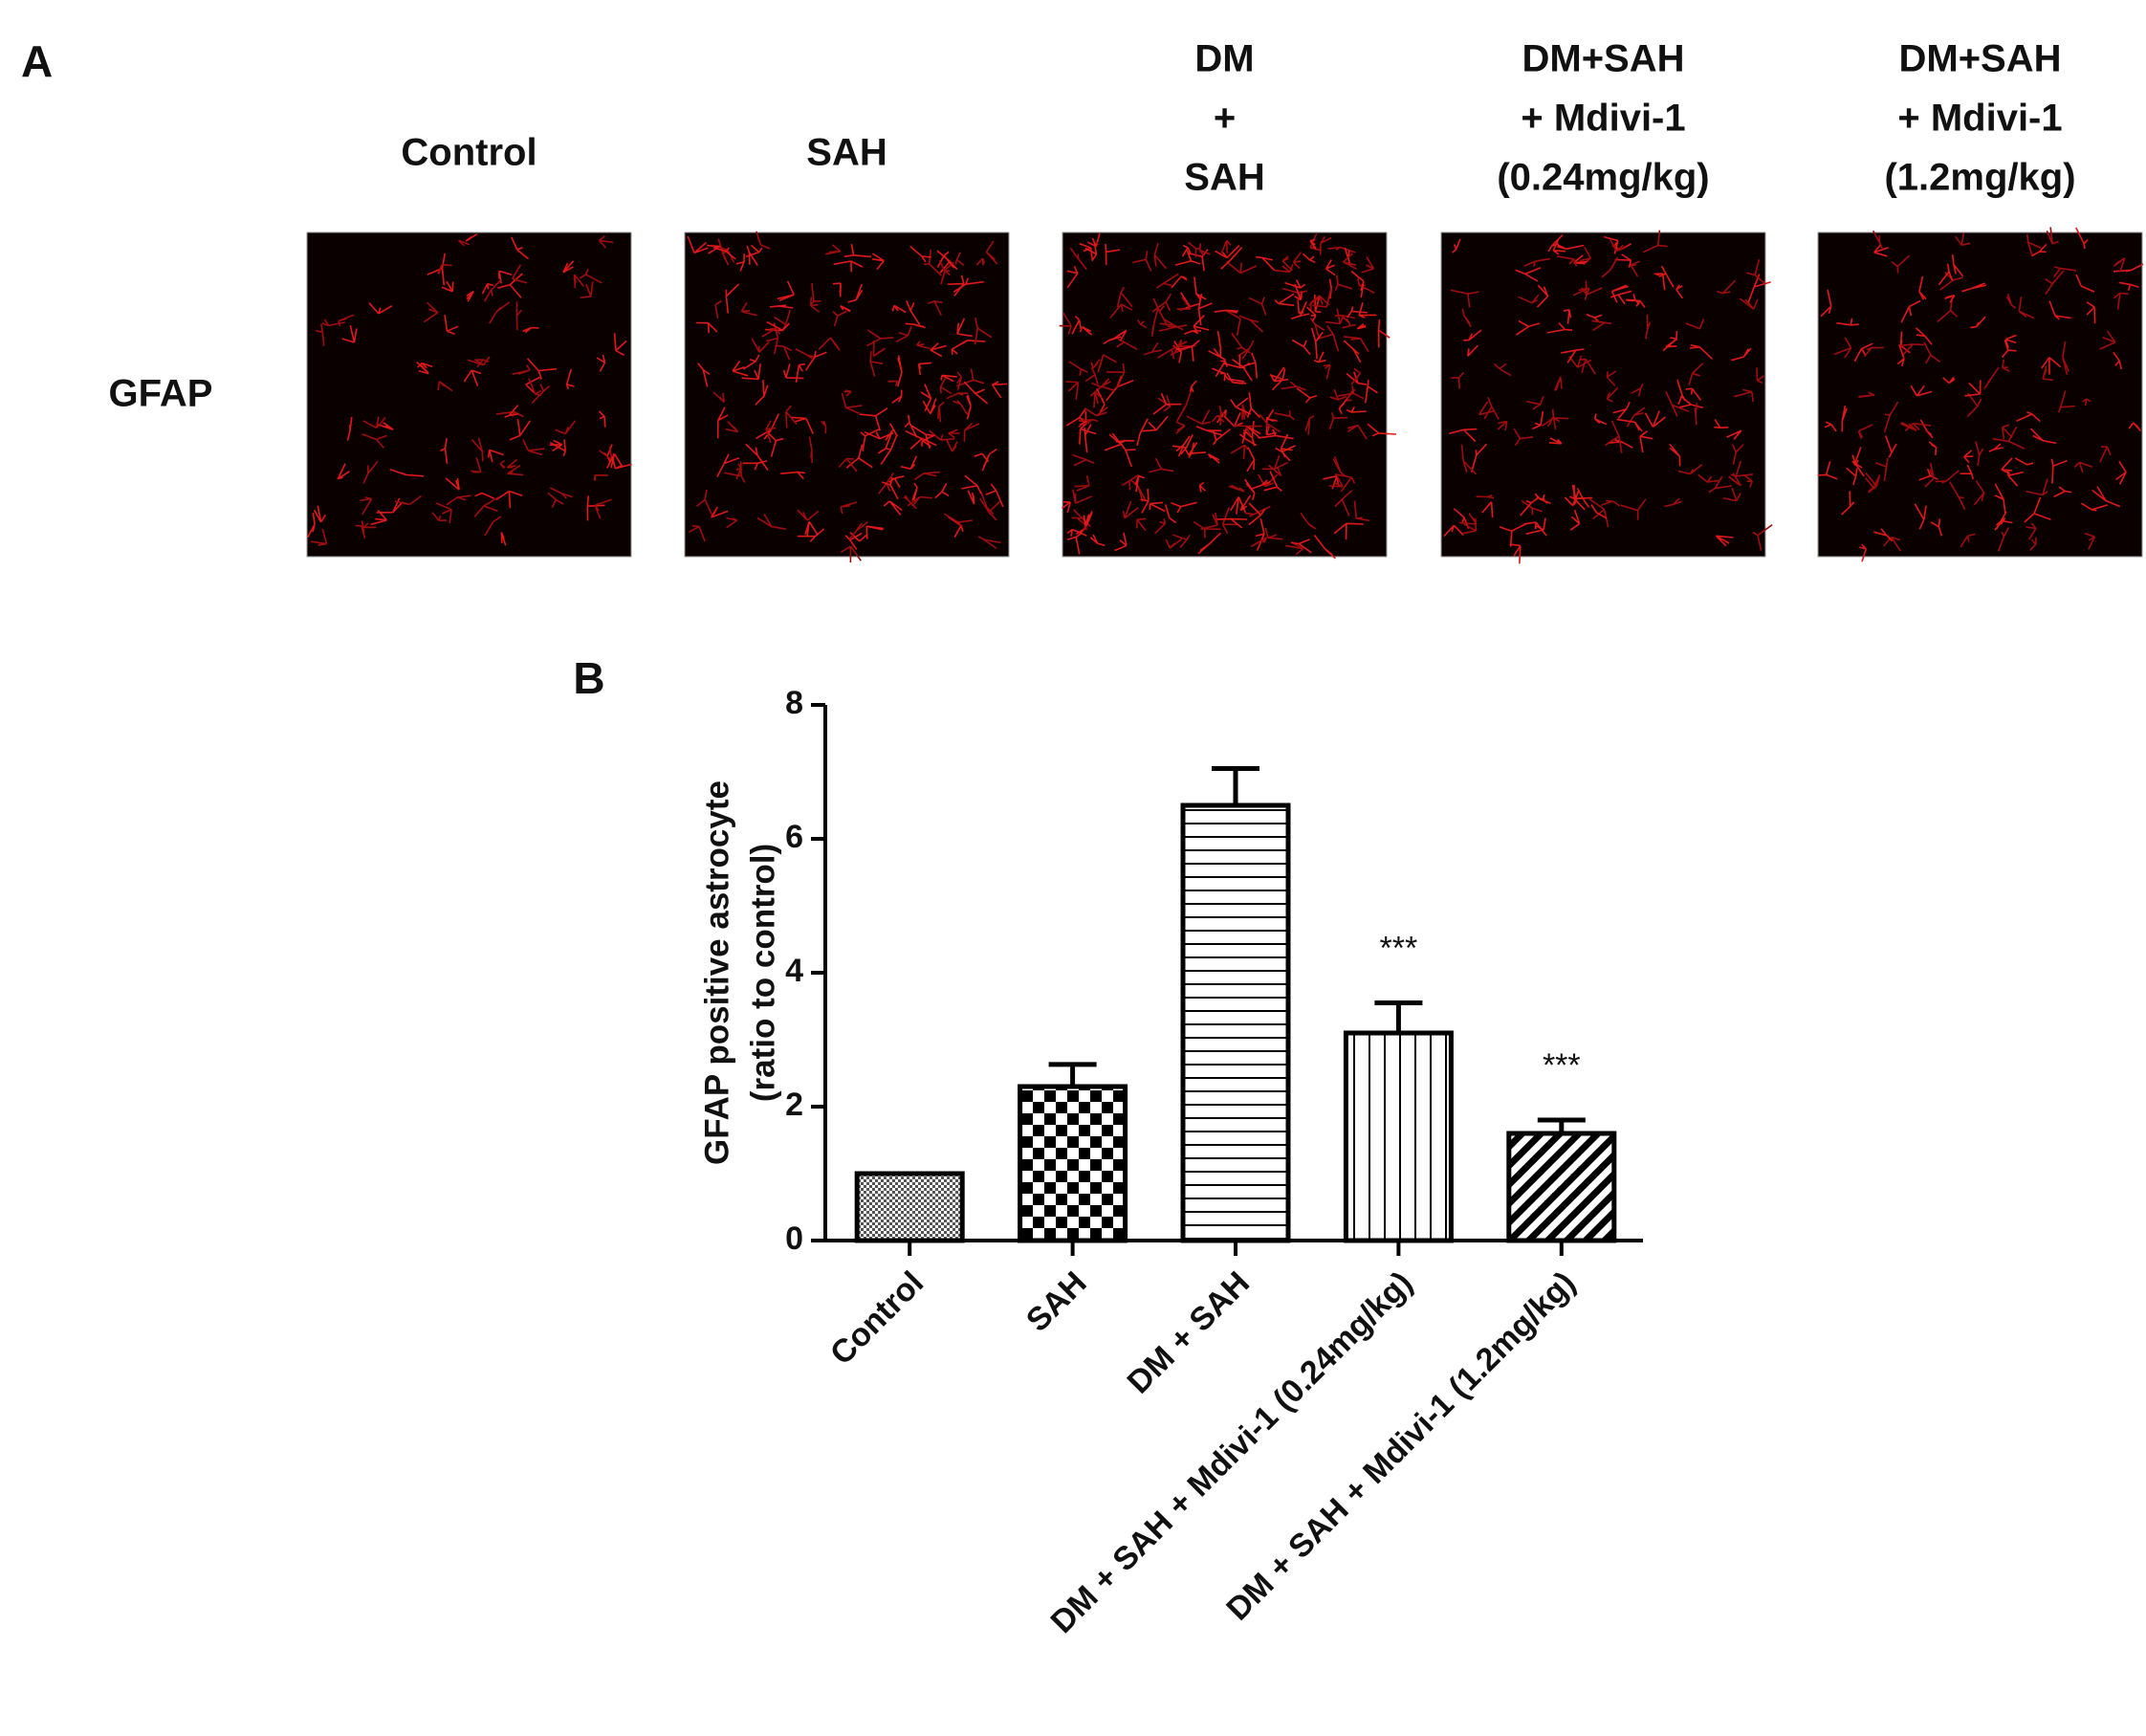 This screenshot has width=2146, height=1736. I want to click on y-axis-label: (ratio to control), so click(762, 973).